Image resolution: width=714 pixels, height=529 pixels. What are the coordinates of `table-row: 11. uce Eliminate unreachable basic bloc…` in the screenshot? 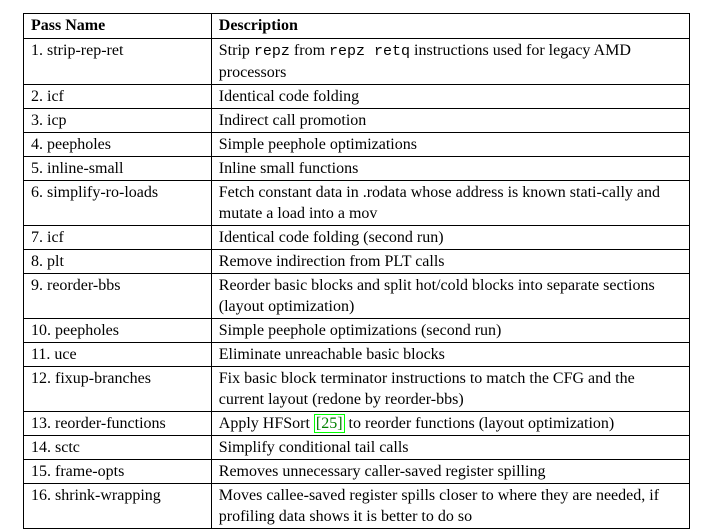 It's located at (357, 354).